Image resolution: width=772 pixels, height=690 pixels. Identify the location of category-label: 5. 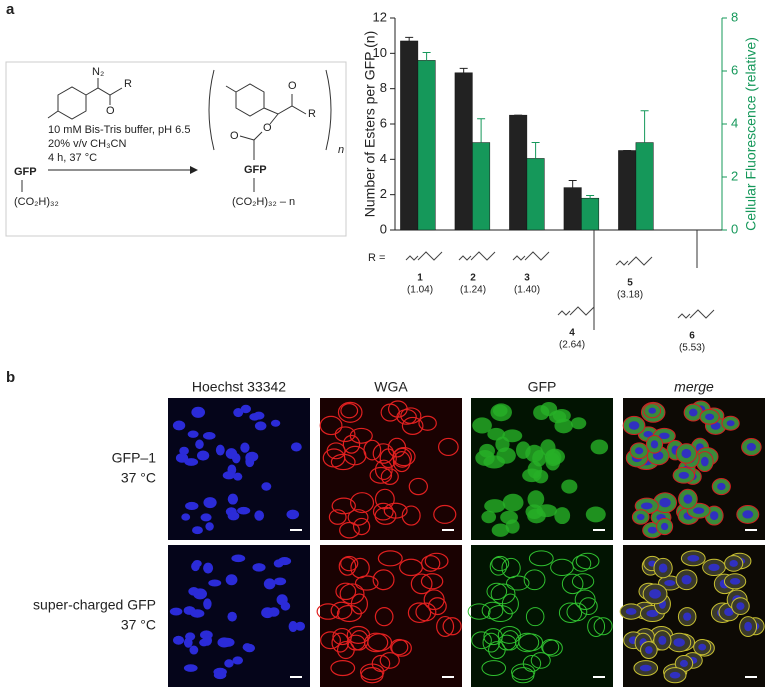
(630, 283).